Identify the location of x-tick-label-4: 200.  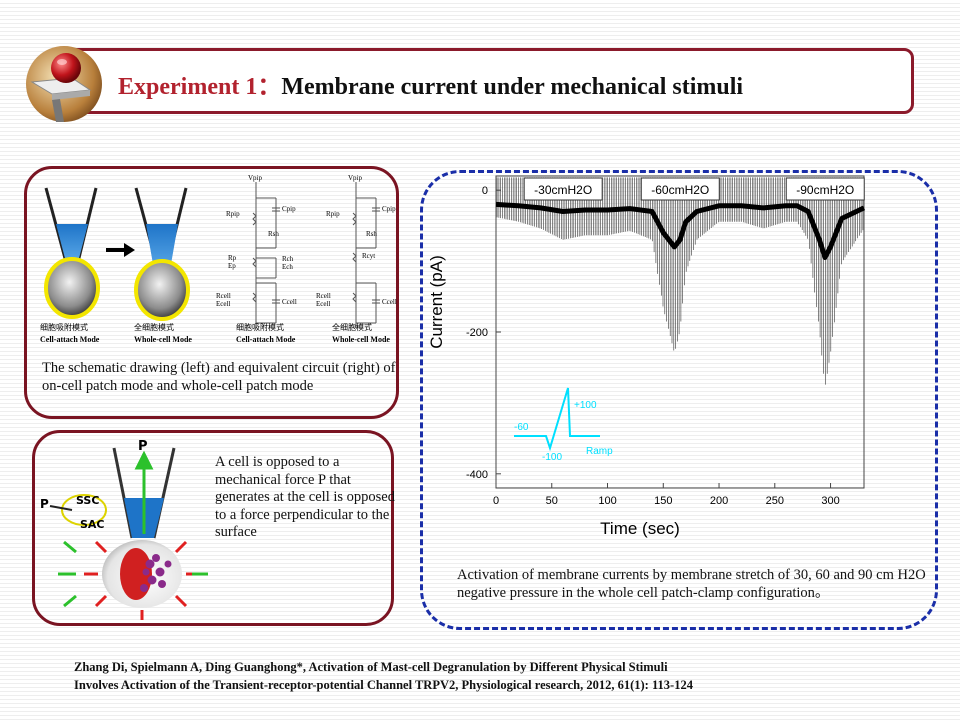
(719, 501).